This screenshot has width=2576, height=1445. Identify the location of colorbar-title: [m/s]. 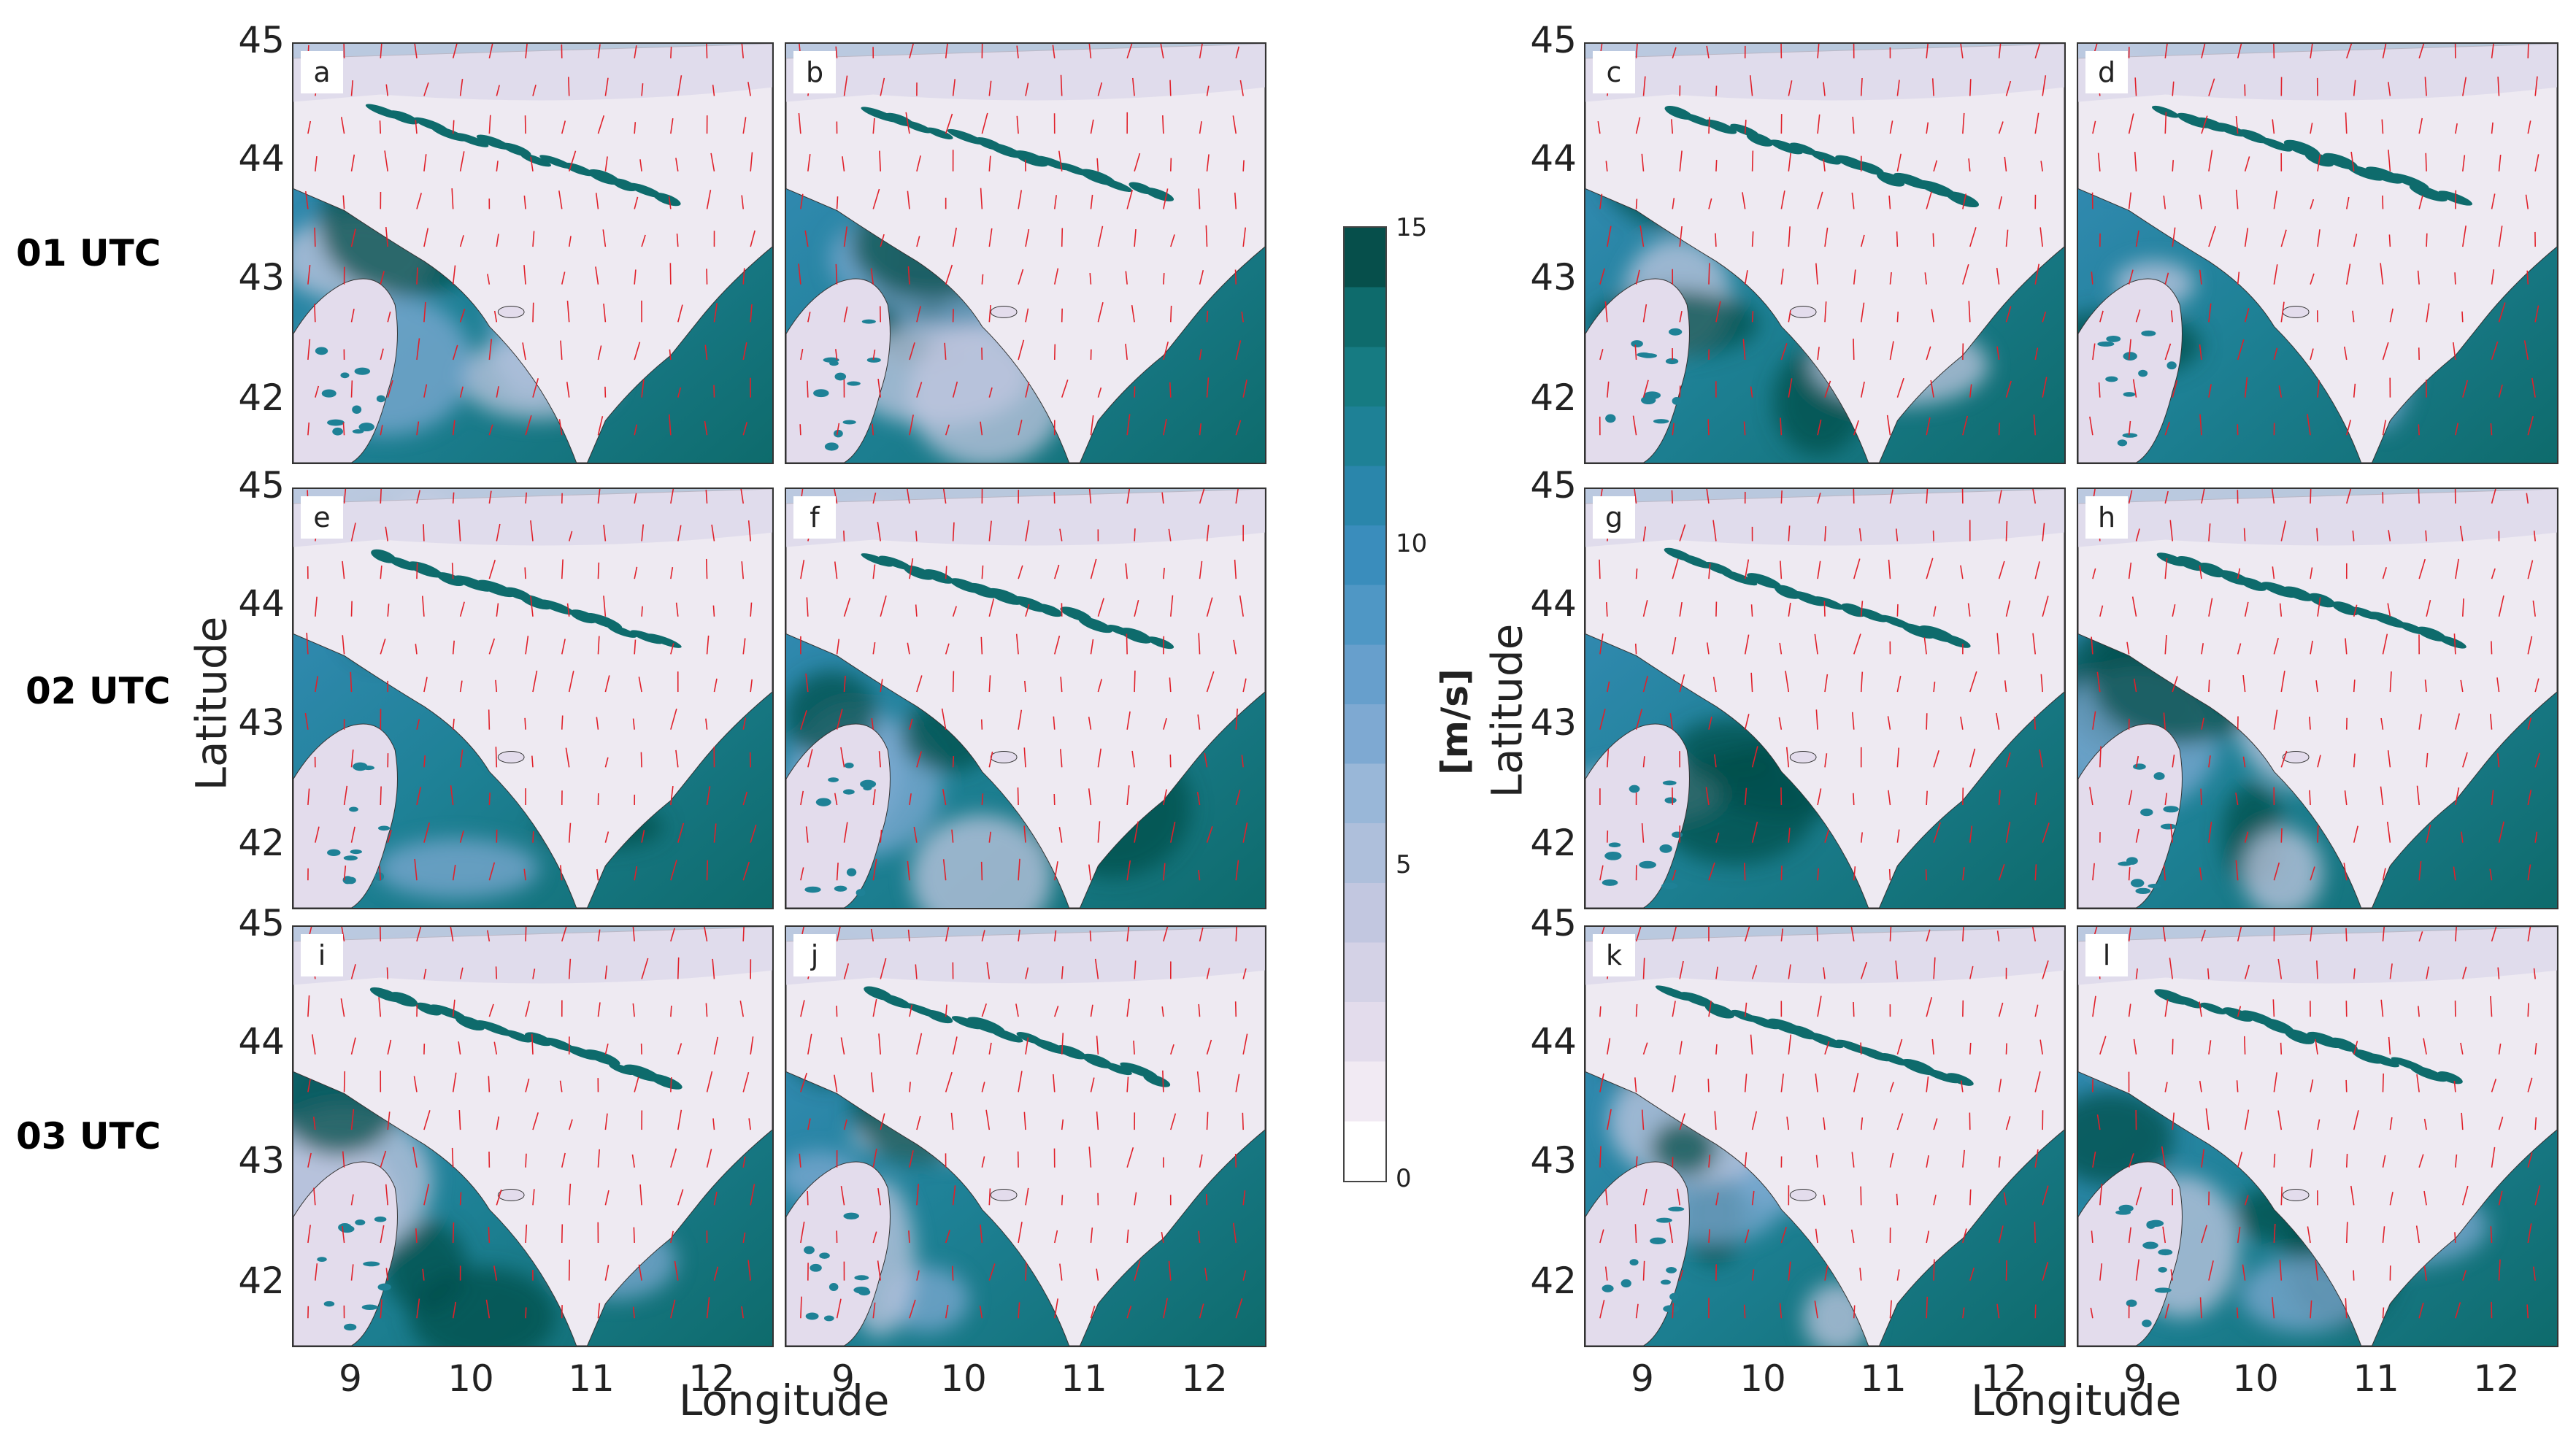
(1454, 721).